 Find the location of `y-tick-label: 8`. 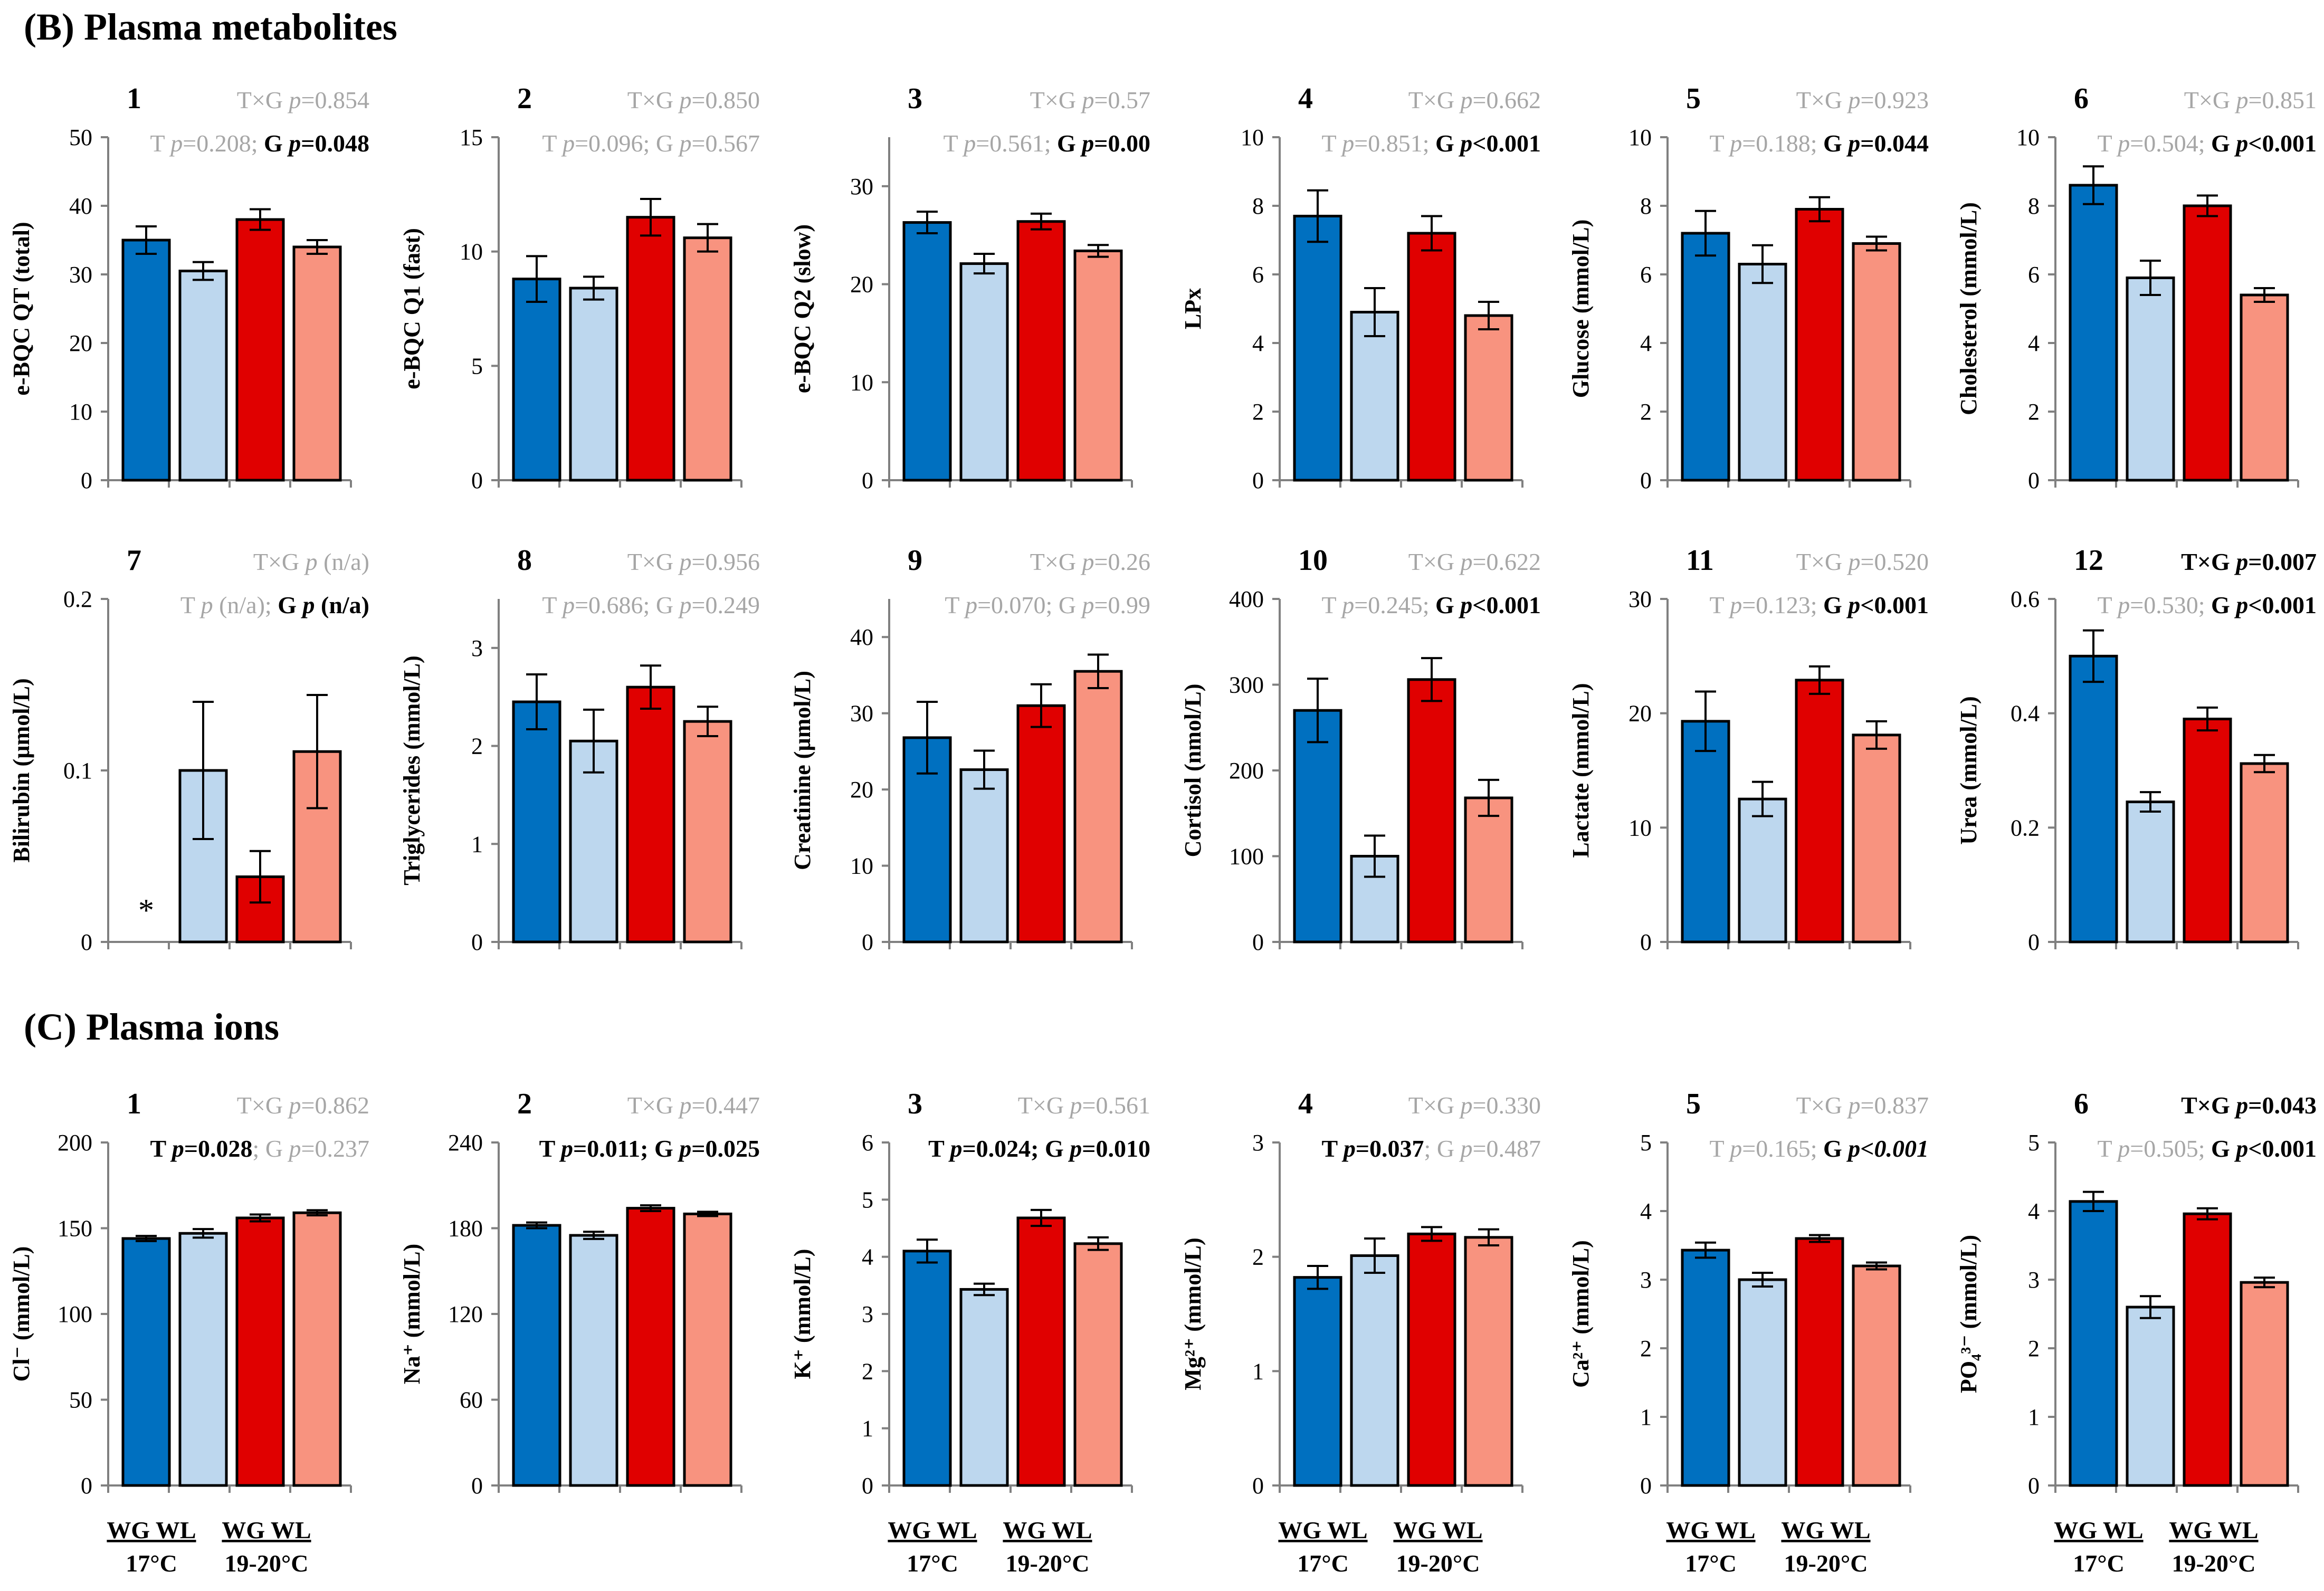

y-tick-label: 8 is located at coordinates (1258, 206).